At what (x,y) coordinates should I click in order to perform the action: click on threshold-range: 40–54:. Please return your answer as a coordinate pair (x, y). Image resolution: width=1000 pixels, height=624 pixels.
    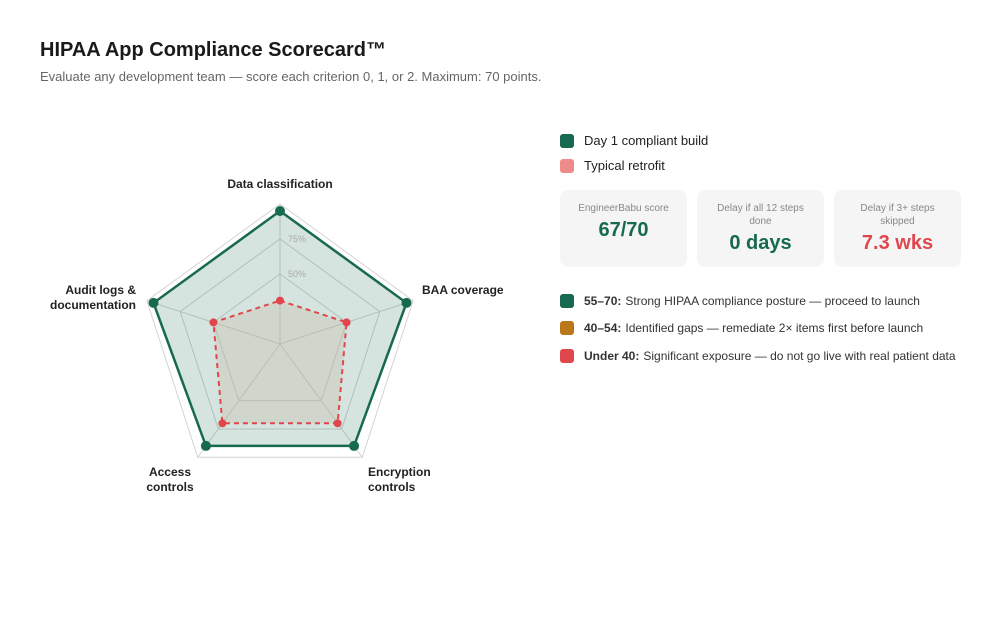
    Looking at the image, I should click on (603, 328).